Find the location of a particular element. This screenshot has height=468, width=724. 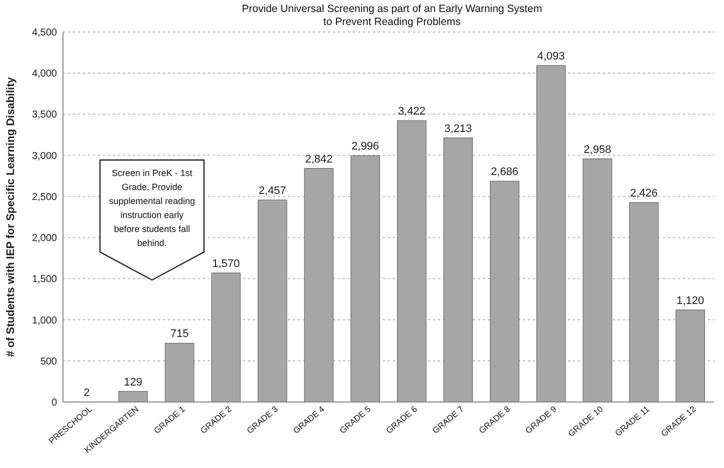

data-label: 1,120 is located at coordinates (690, 300).